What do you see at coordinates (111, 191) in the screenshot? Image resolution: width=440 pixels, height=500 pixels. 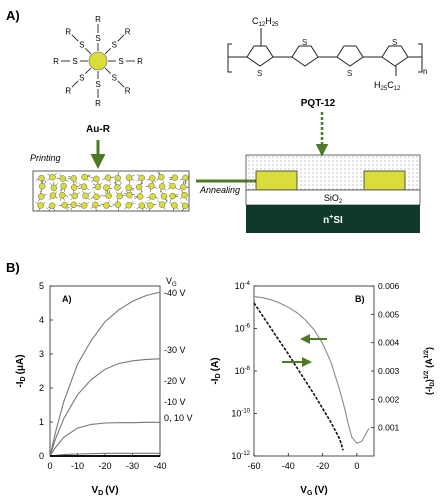 I see `printed-film` at bounding box center [111, 191].